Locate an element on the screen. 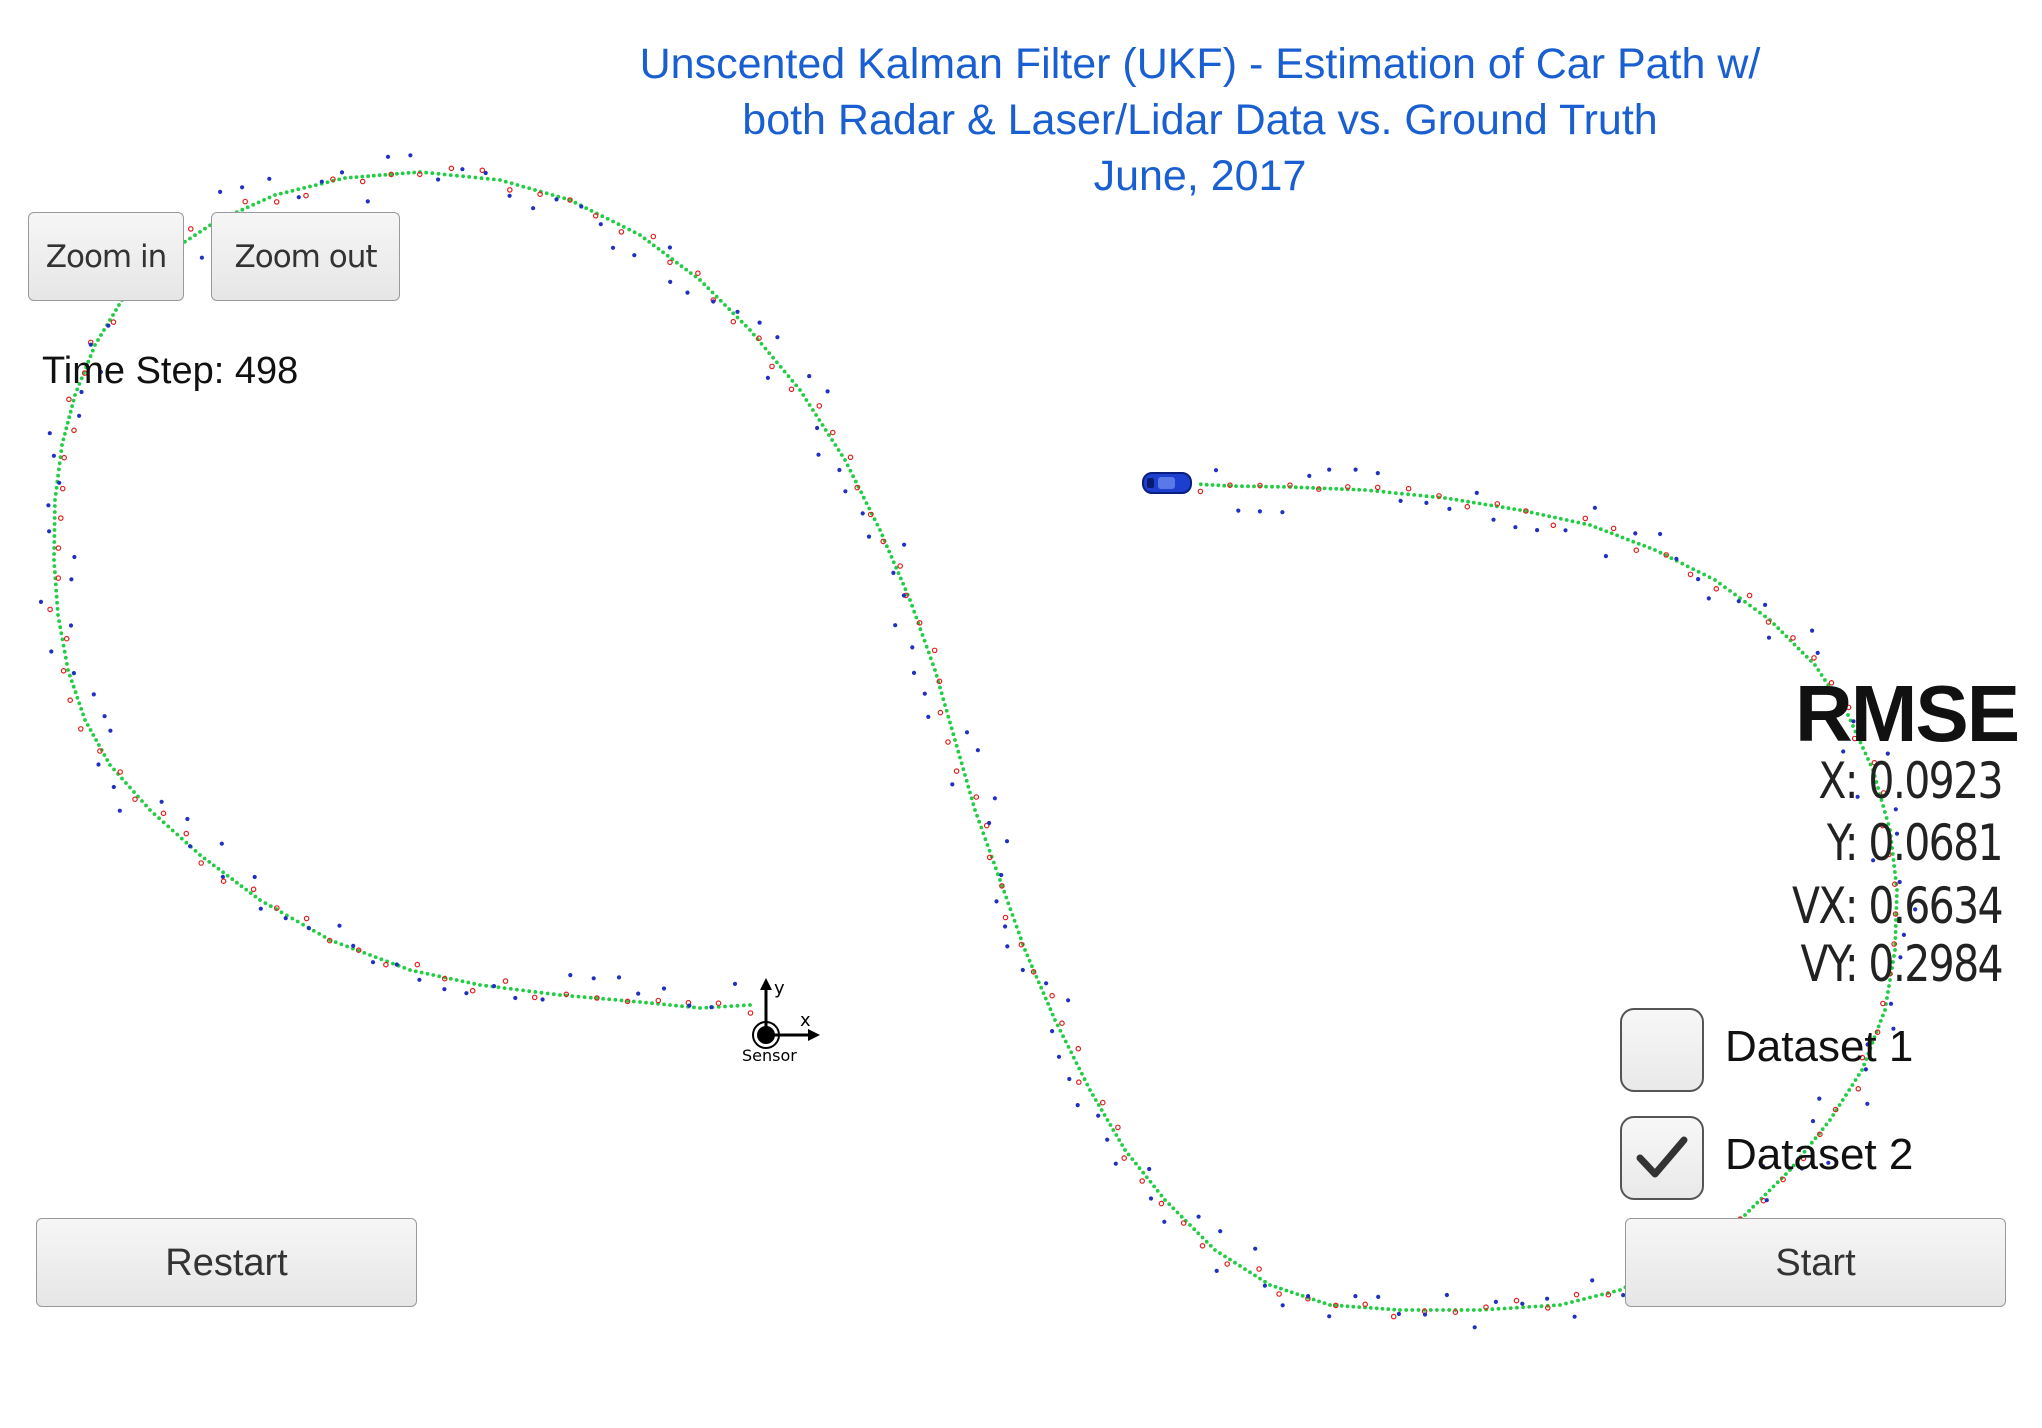  dataset-2-checkbox is located at coordinates (1662, 1158).